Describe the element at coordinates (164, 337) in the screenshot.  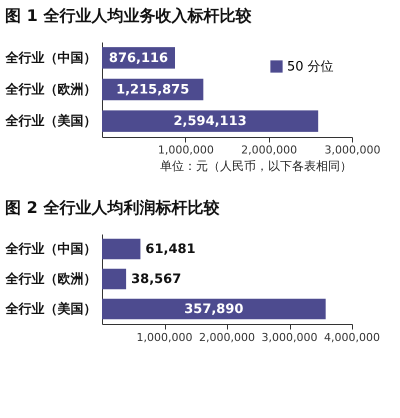
I see `text: 1,000,000` at that location.